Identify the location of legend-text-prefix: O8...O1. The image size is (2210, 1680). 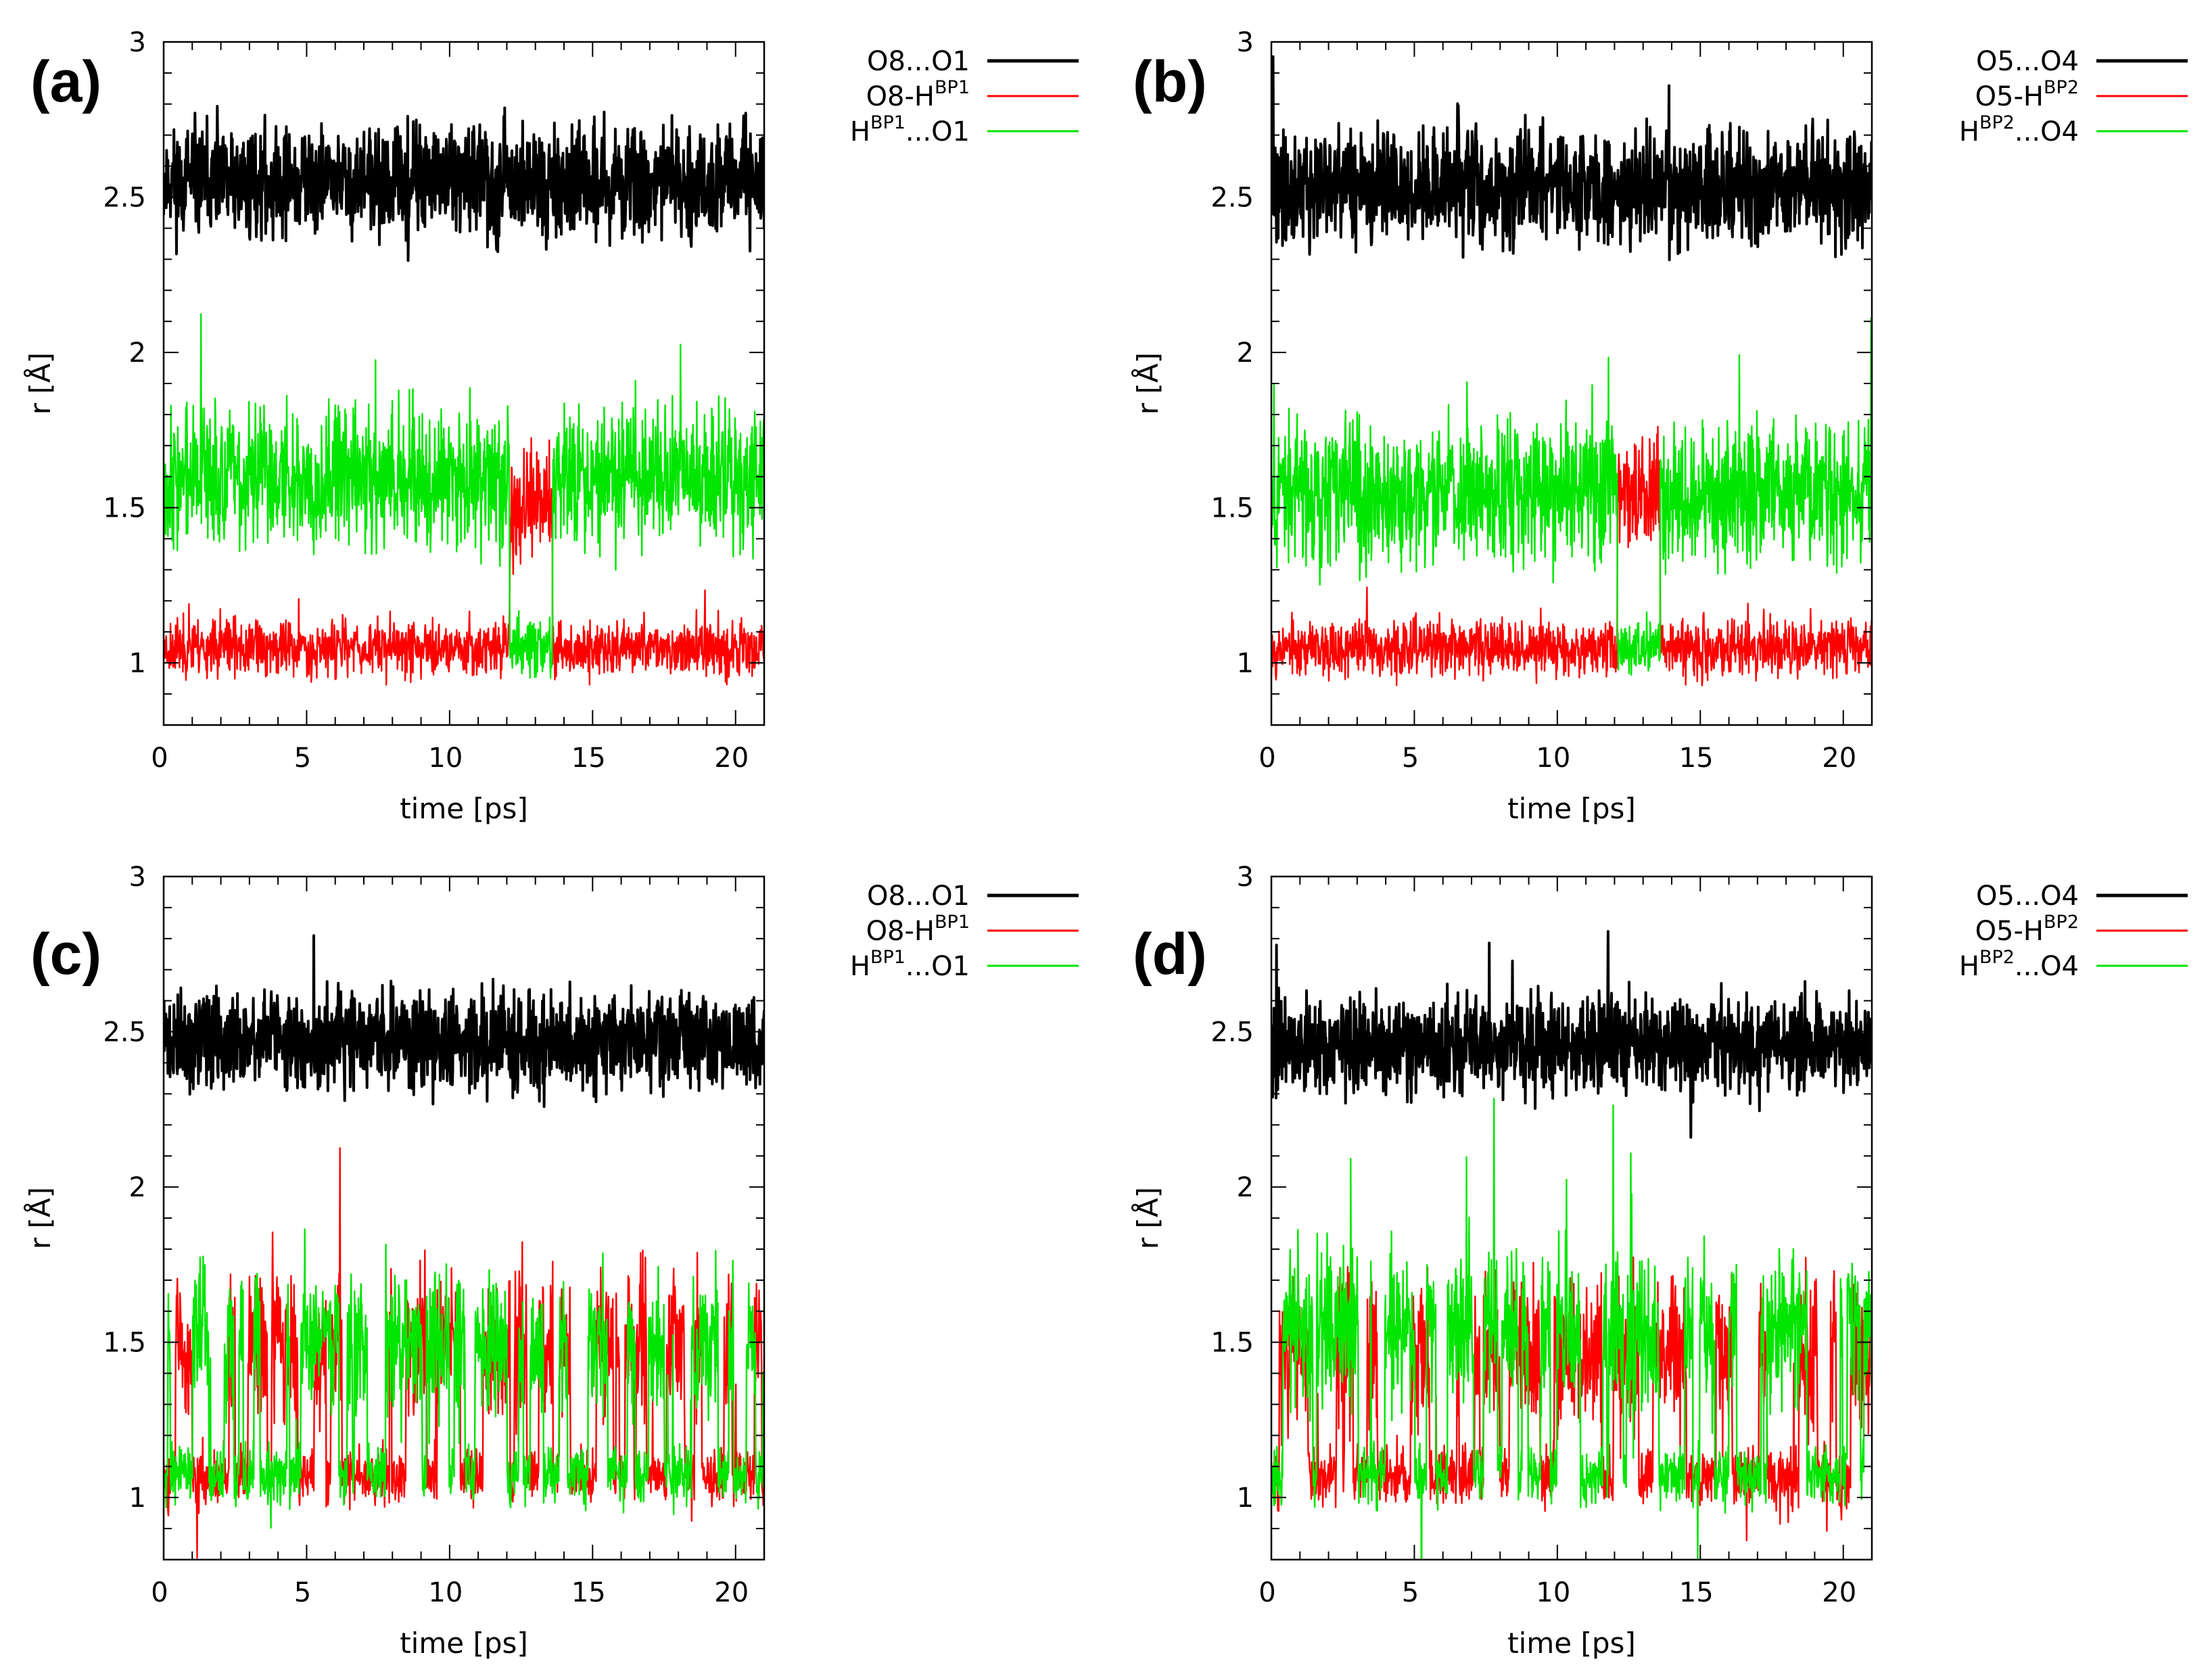
(918, 897).